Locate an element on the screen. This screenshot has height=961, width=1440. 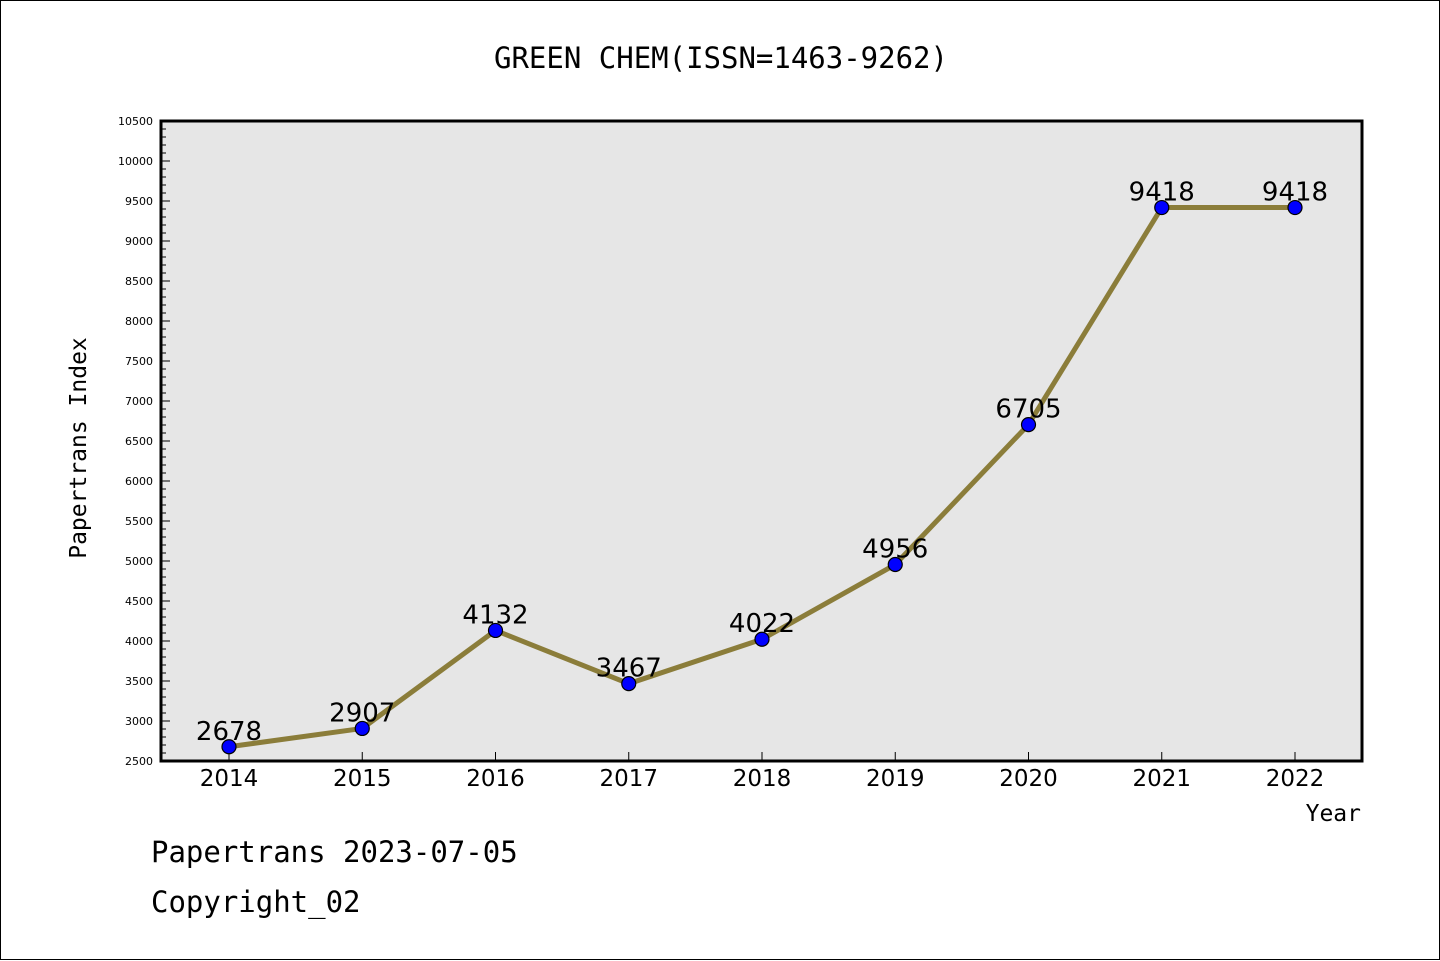
y-axis-label: Papertrans Index is located at coordinates (79, 448).